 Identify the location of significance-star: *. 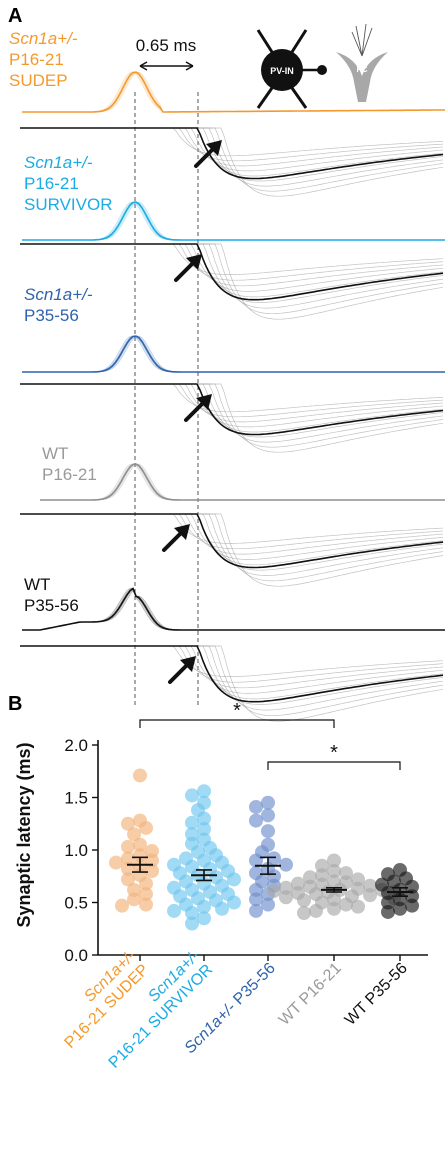
(237, 711).